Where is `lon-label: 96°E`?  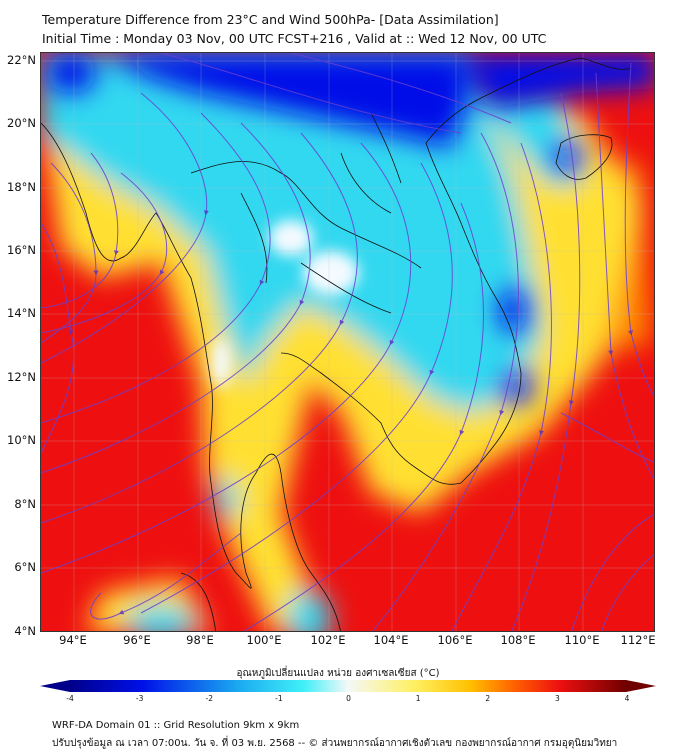 lon-label: 96°E is located at coordinates (137, 640).